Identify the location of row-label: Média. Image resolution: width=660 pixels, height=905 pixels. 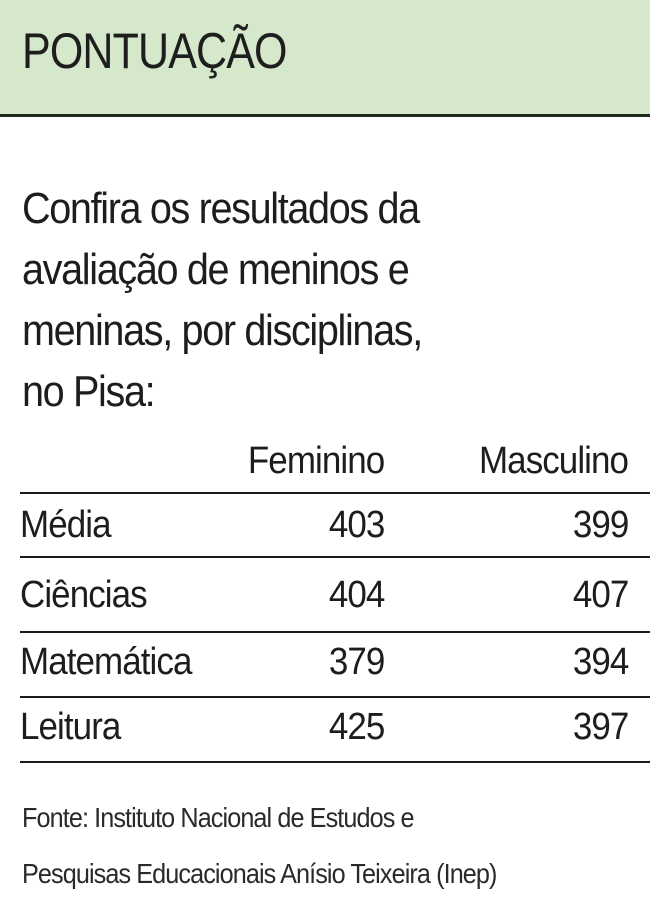
(66, 525).